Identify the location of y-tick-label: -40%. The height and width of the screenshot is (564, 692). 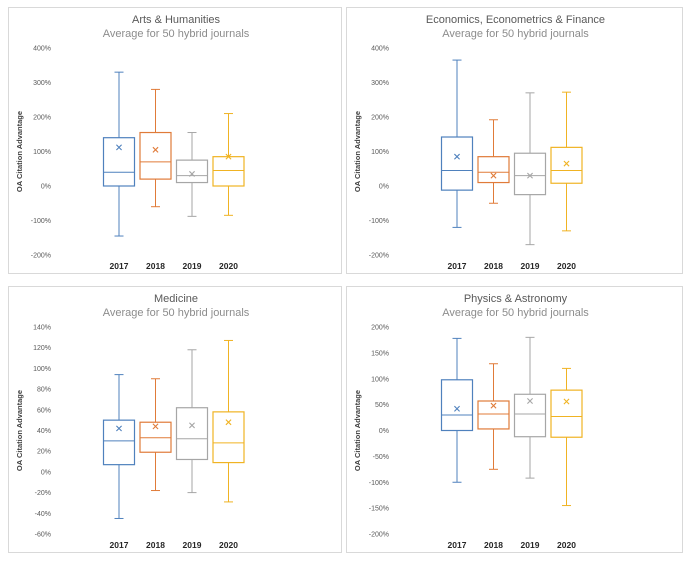
(43, 514).